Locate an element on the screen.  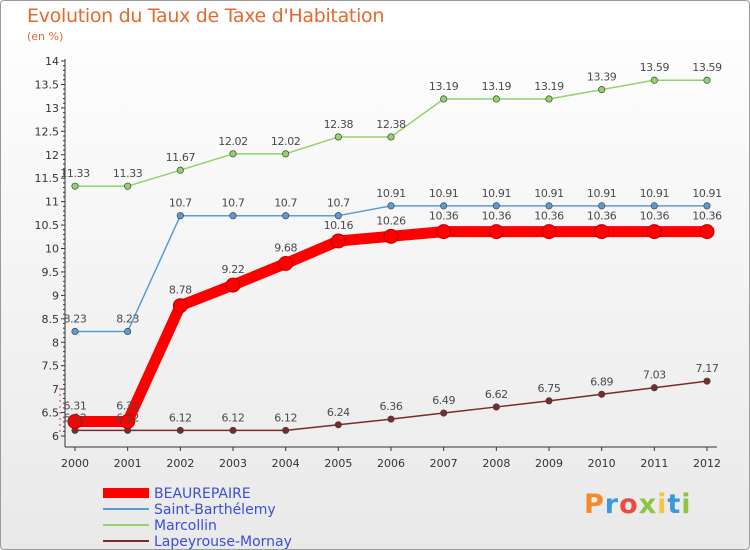
y-tick-label: 11.5 is located at coordinates (47, 178).